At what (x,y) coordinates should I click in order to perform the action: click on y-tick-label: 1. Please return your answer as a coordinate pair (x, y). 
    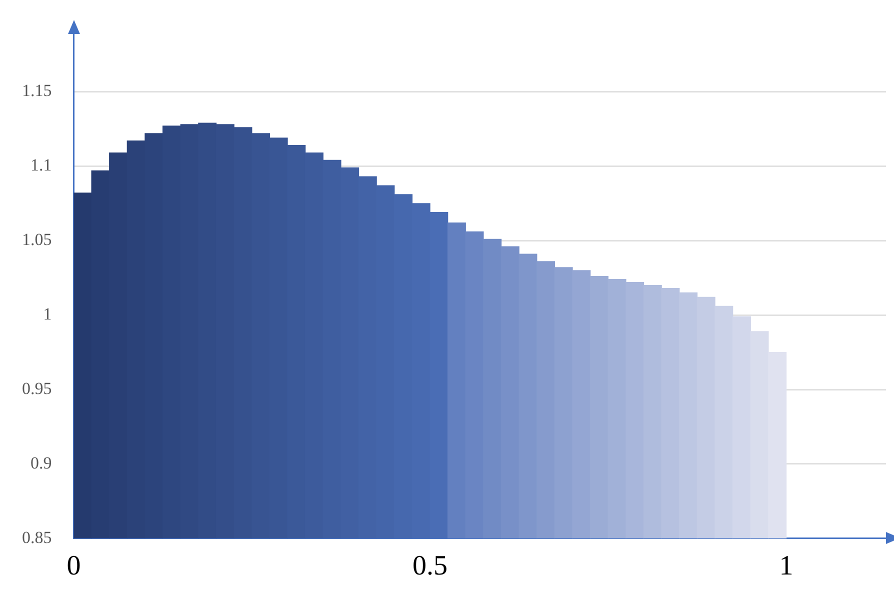
    Looking at the image, I should click on (47, 314).